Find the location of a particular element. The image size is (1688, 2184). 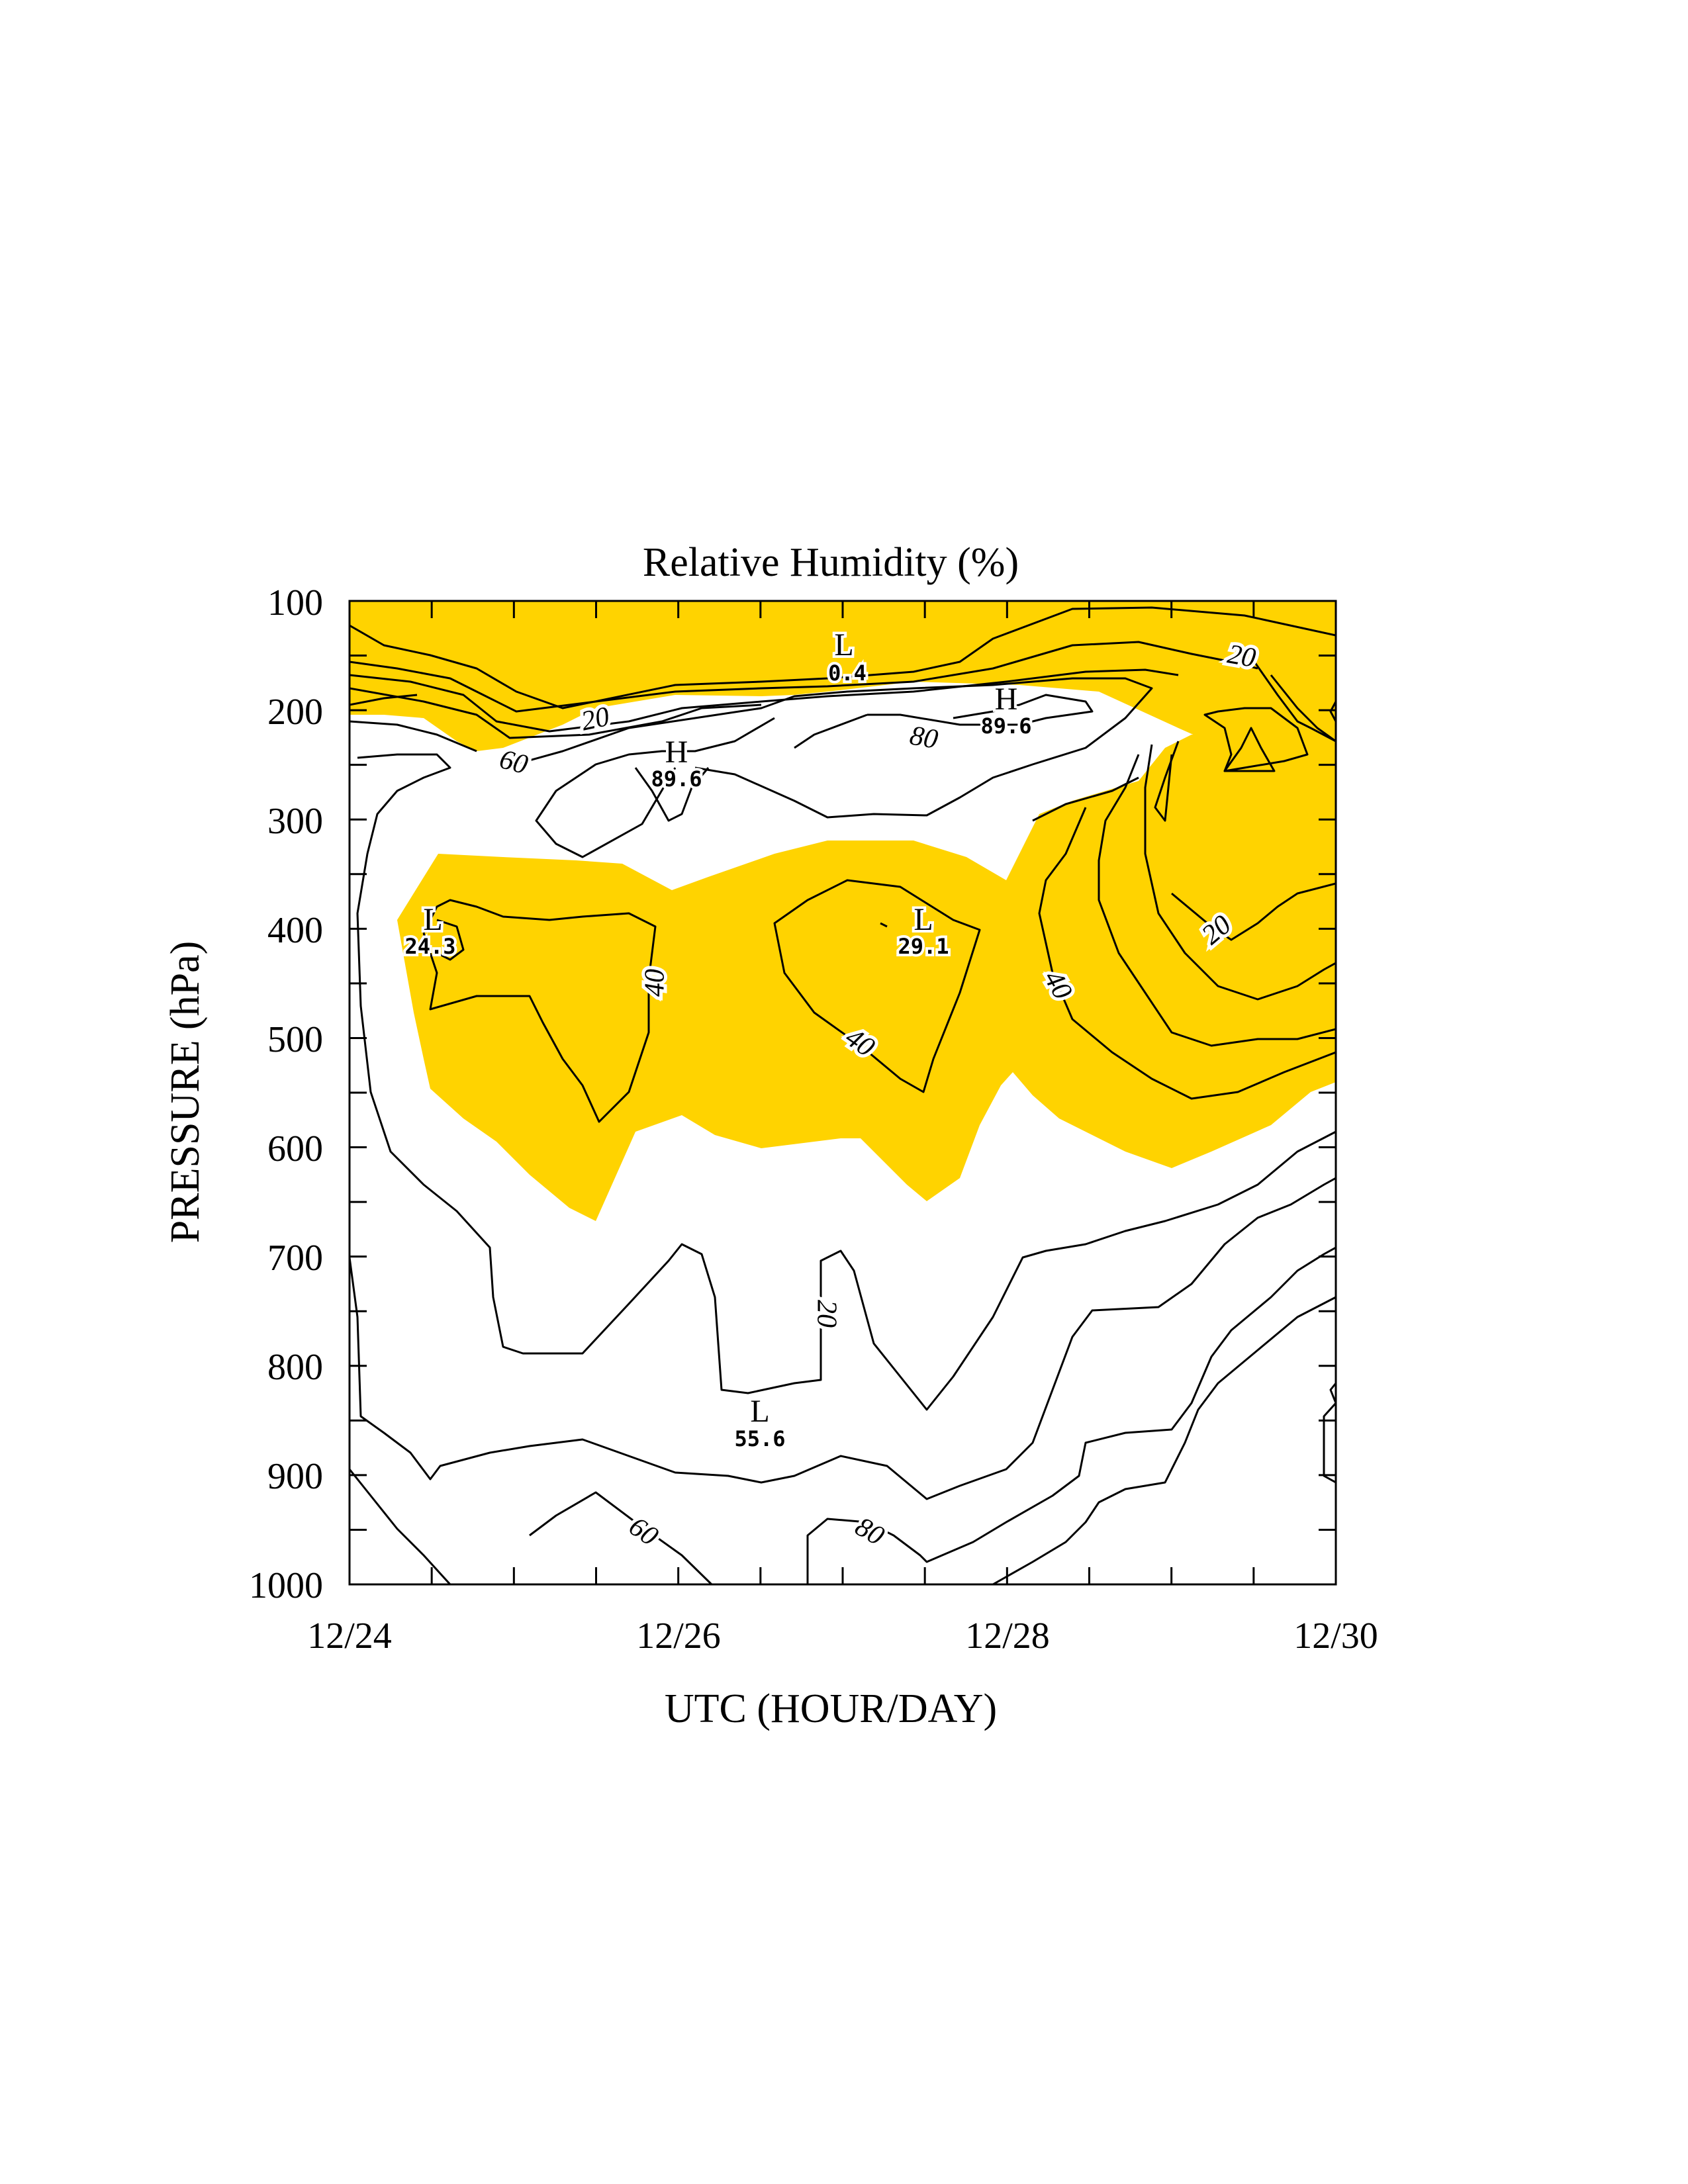

x-axis-tick-labels: 12/24 12/26 12/28 12/30 is located at coordinates (842, 1636).